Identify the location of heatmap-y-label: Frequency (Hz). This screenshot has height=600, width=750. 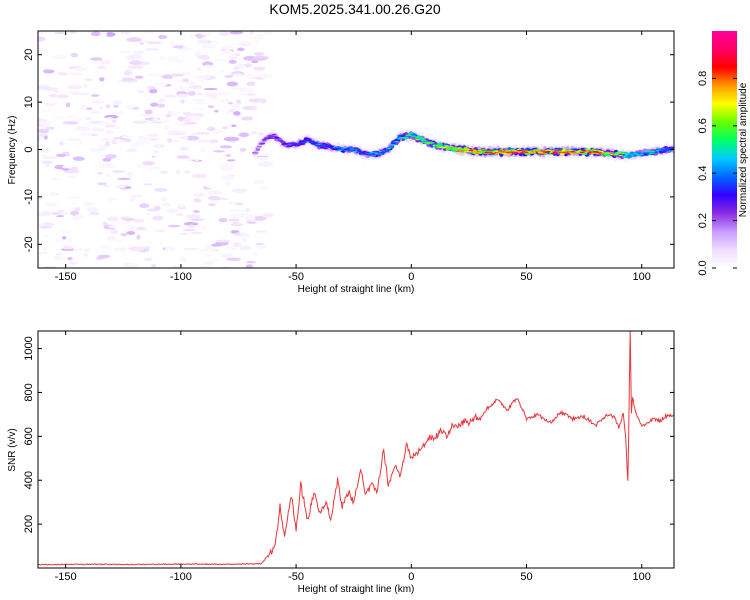
(12, 150).